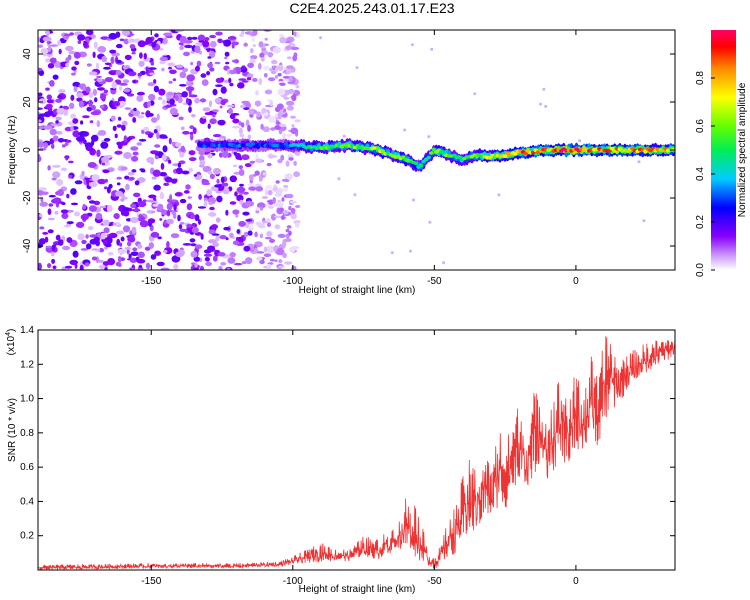 The height and width of the screenshot is (600, 750). I want to click on colorbar-tick-label: 0.2, so click(700, 222).